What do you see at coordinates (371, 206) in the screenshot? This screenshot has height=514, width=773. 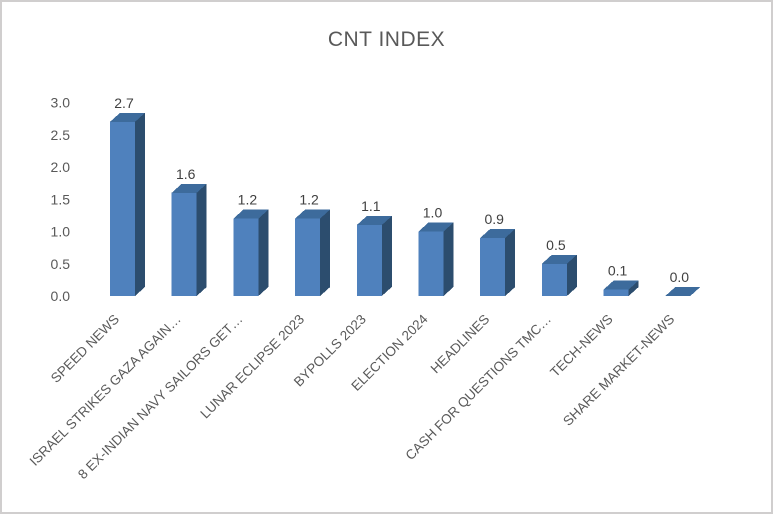 I see `bar-value-label: 1.1` at bounding box center [371, 206].